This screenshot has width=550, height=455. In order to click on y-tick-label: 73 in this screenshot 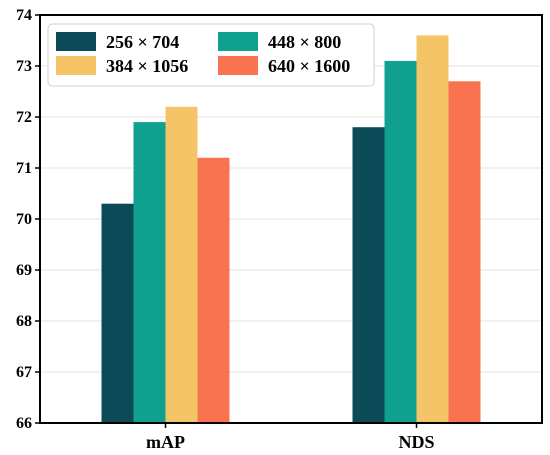, I will do `click(24, 66)`.